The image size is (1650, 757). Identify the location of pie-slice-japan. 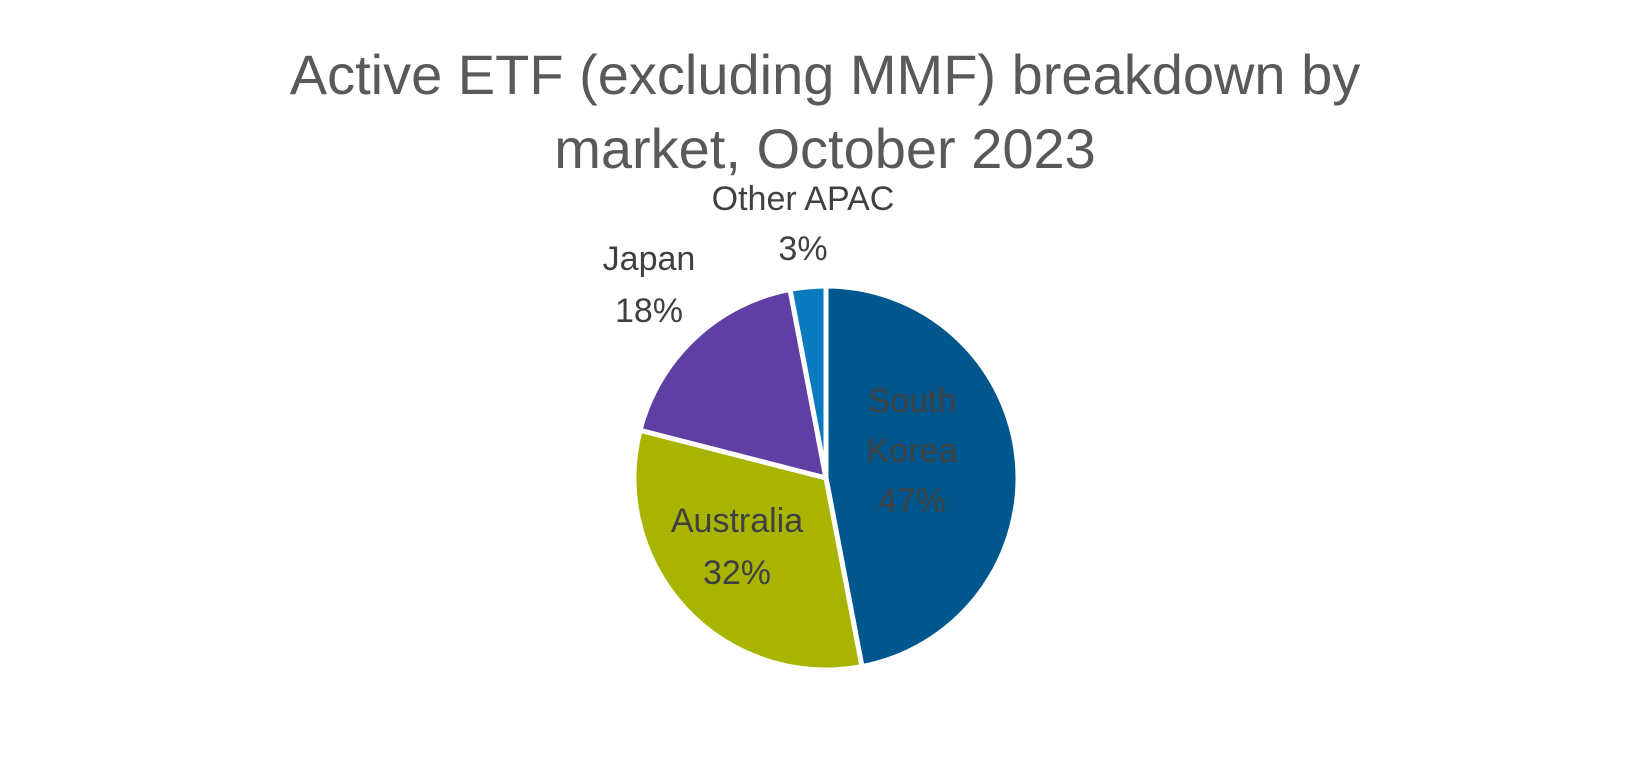
(733, 383).